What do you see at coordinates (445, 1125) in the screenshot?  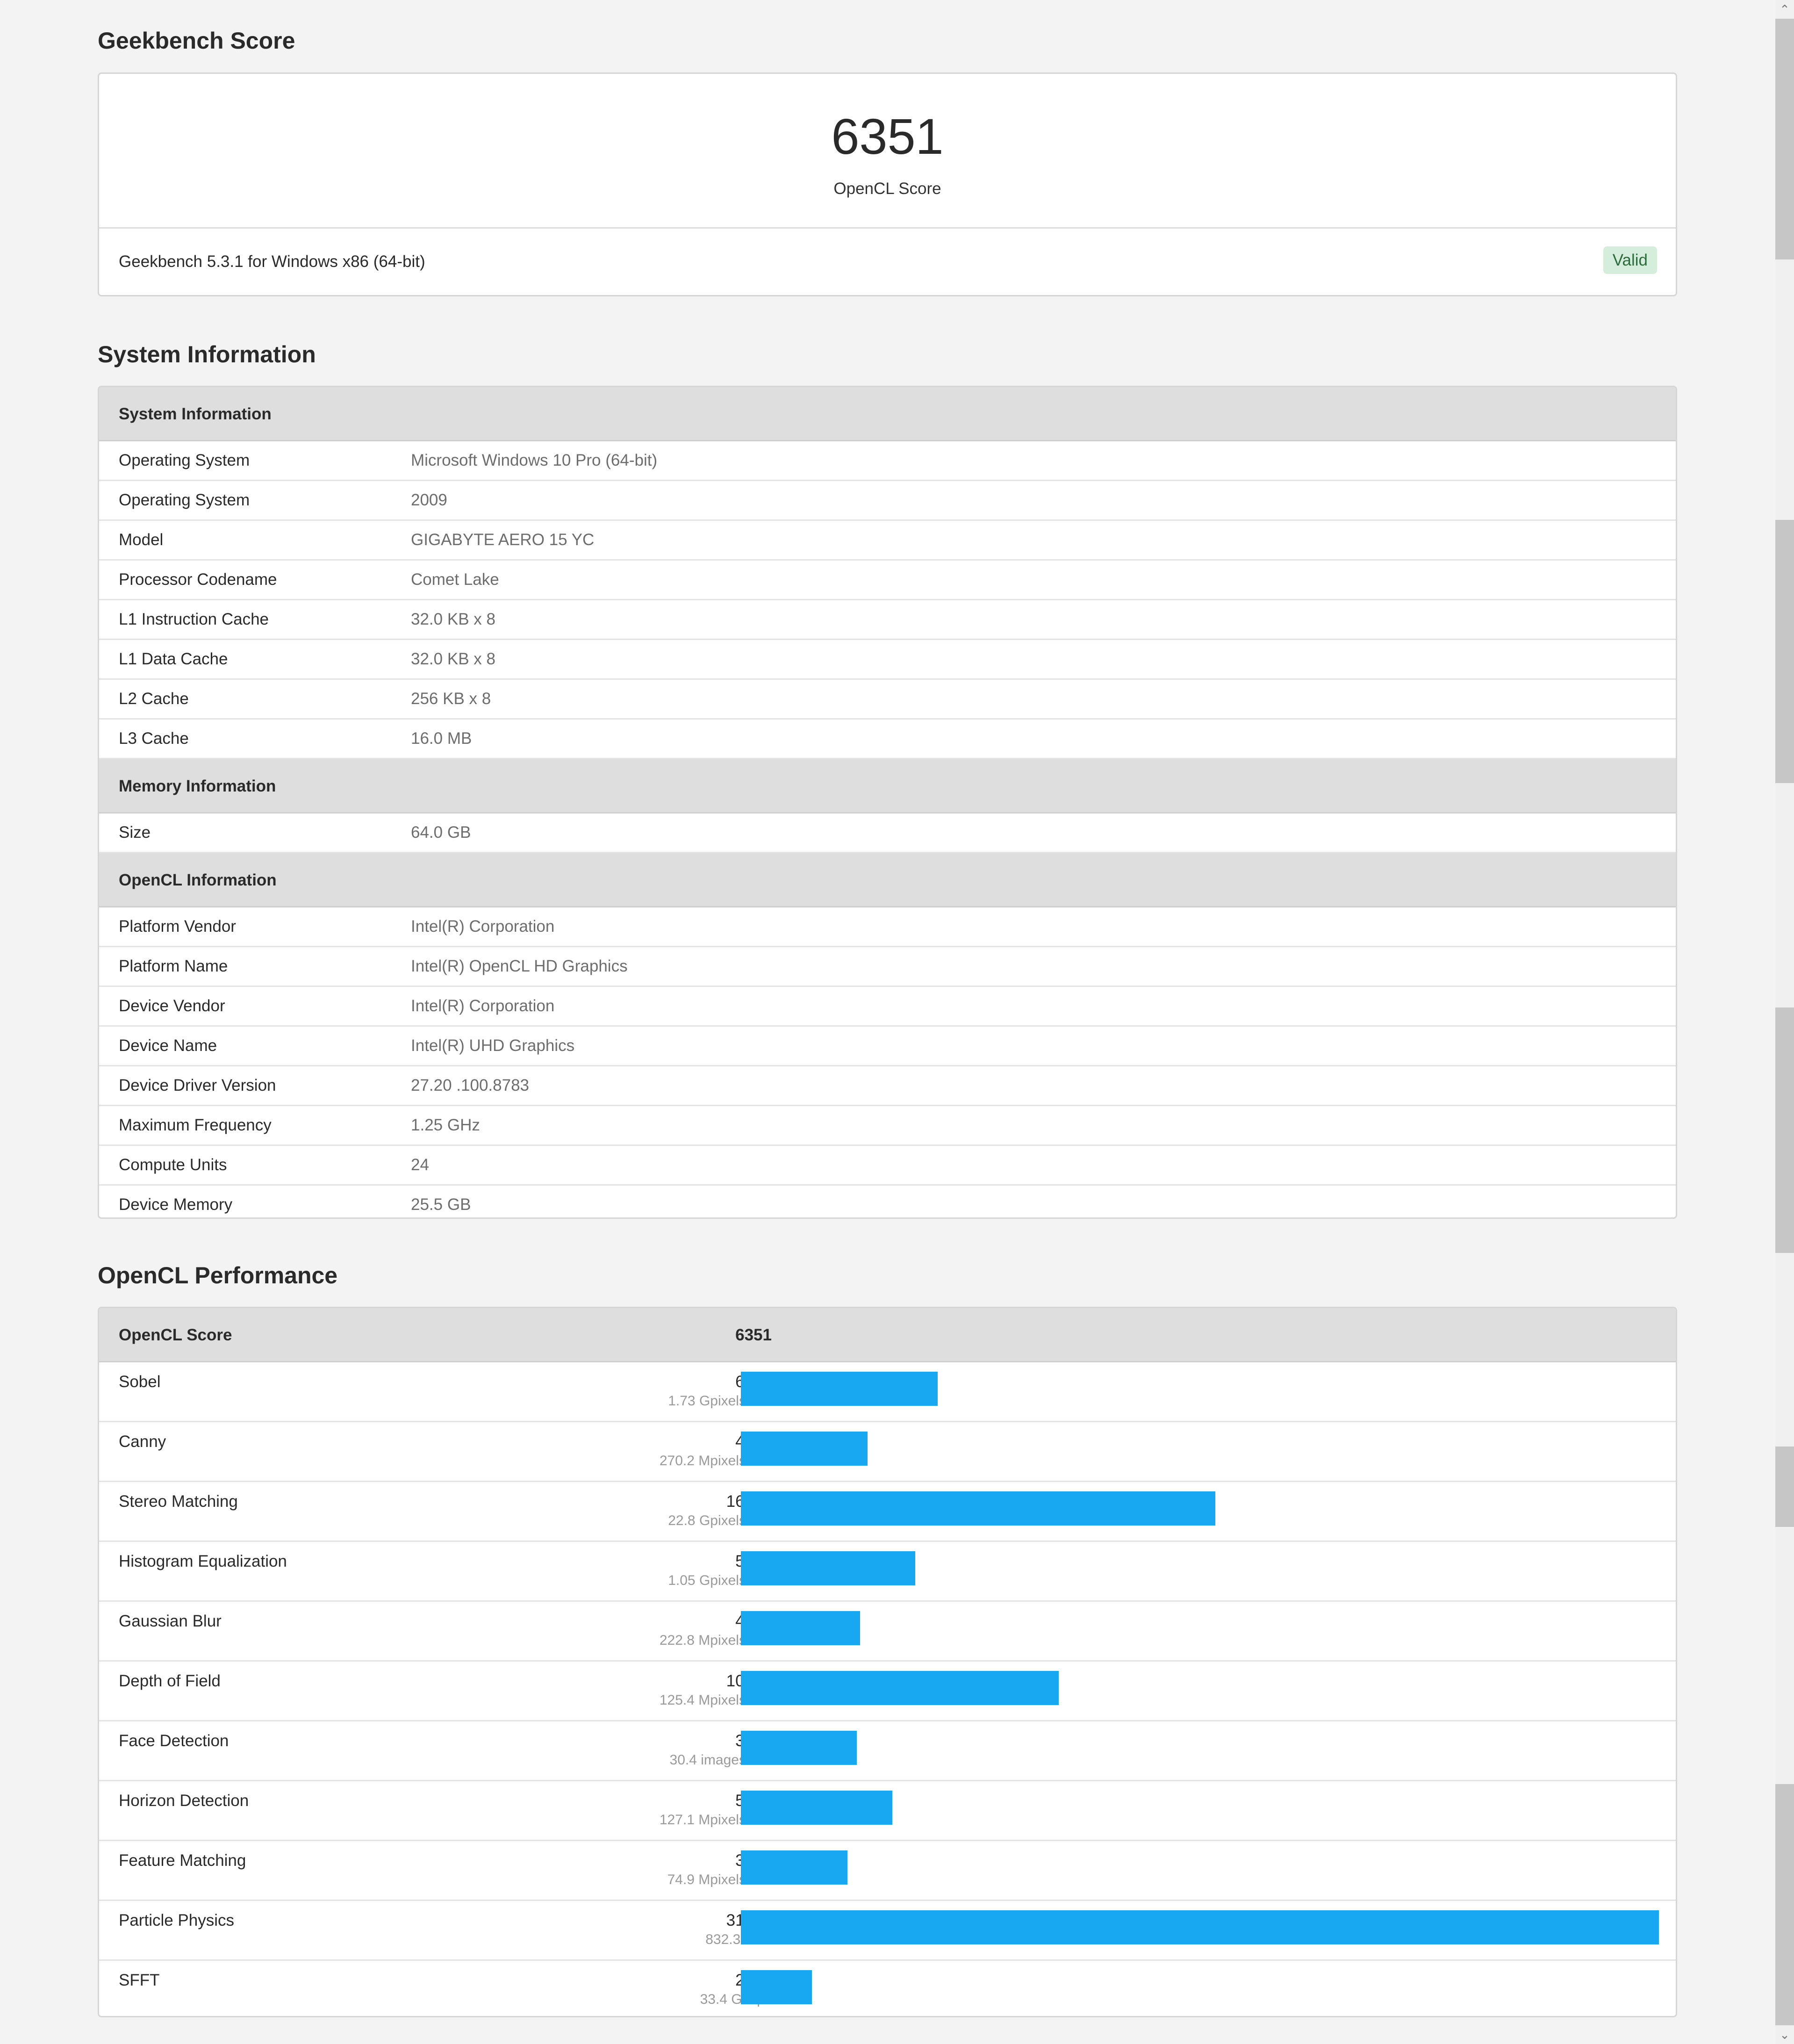 I see `info-value: 1.25 GHz` at bounding box center [445, 1125].